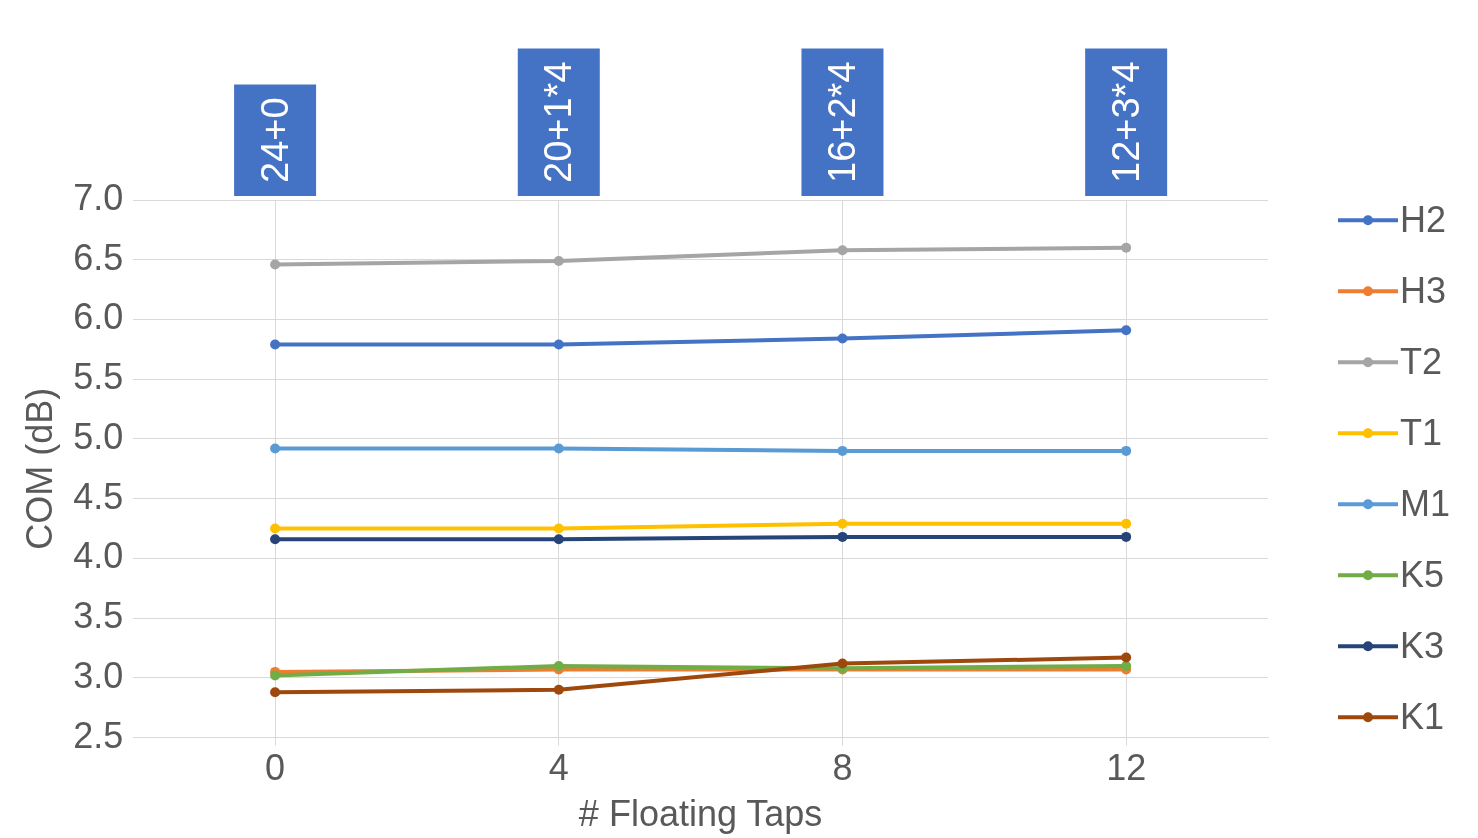 The height and width of the screenshot is (838, 1478). Describe the element at coordinates (1425, 504) in the screenshot. I see `legend-label: M1` at that location.